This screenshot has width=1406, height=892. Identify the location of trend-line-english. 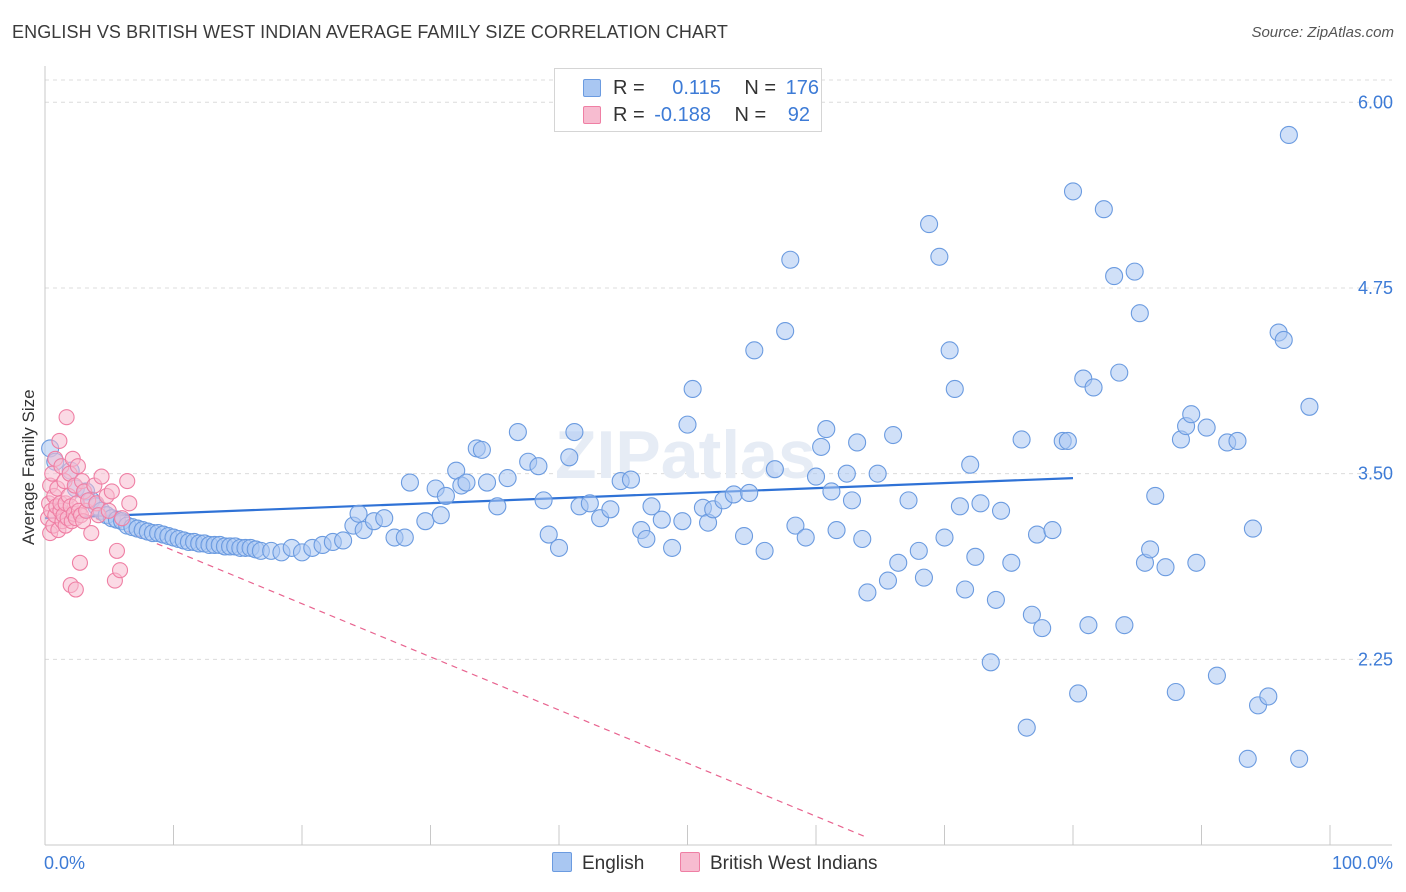
(559, 498).